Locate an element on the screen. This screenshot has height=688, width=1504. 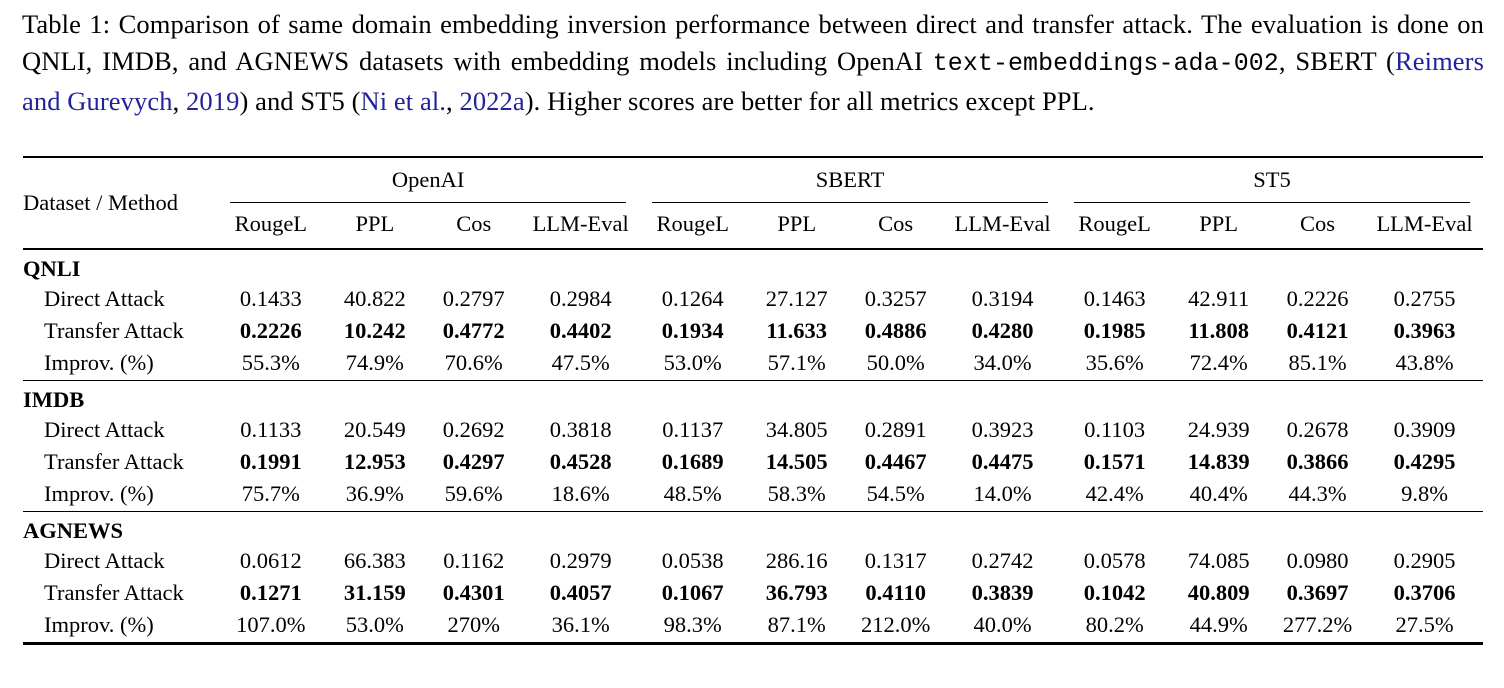
value-cell: 0.1463 is located at coordinates (1114, 298).